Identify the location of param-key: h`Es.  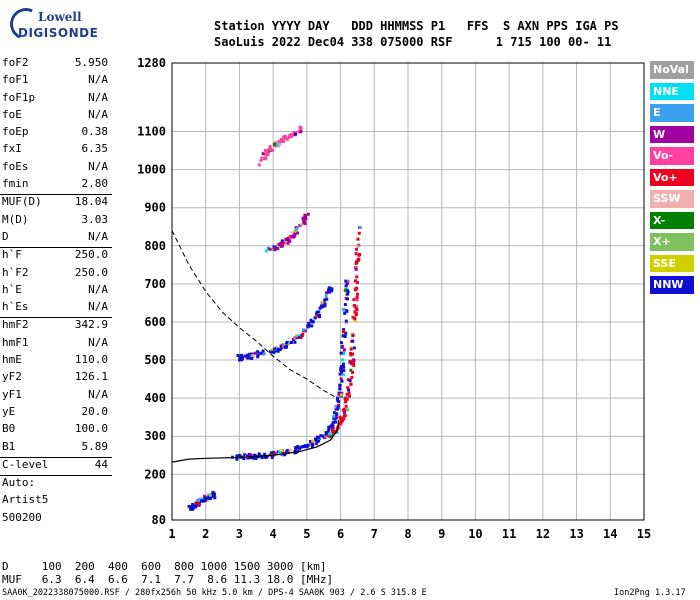
(15, 307).